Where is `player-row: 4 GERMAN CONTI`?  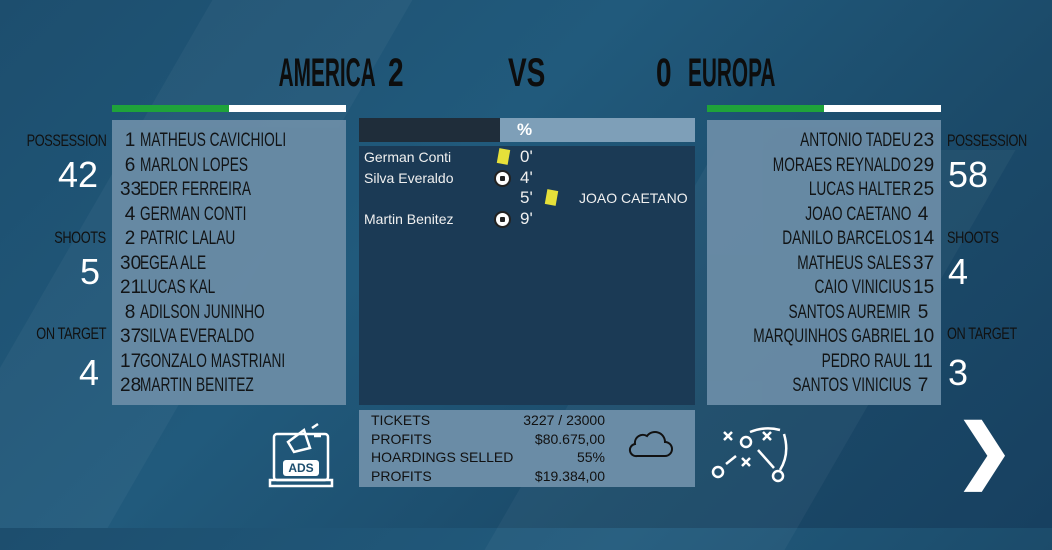
player-row: 4 GERMAN CONTI is located at coordinates (229, 216).